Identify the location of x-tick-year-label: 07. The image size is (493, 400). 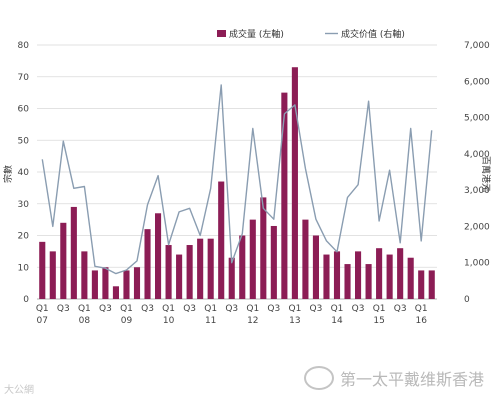
(42, 321).